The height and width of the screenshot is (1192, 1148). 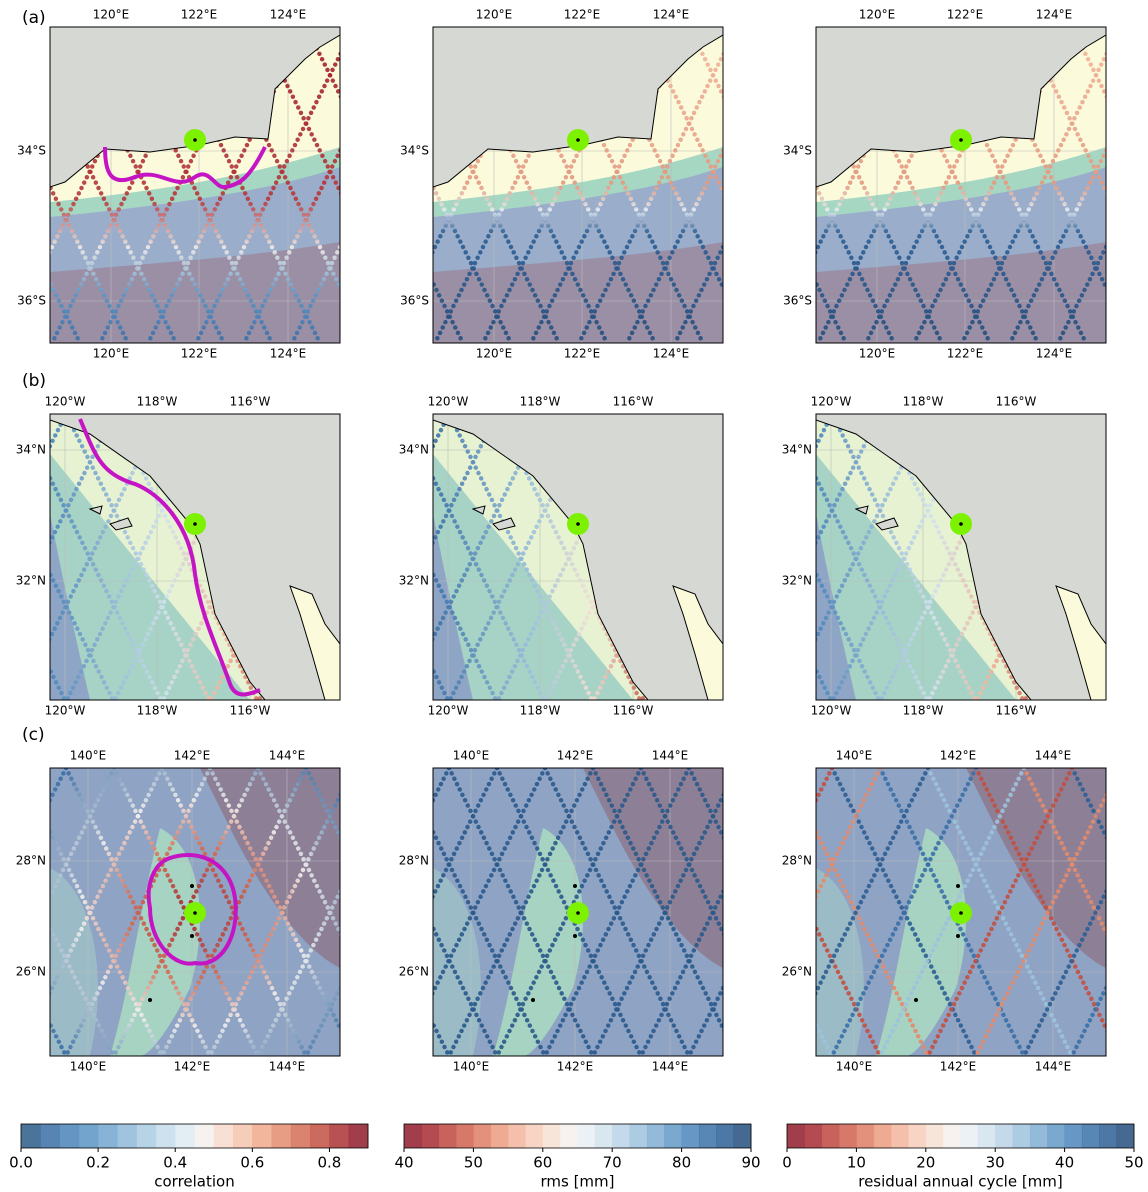 What do you see at coordinates (33, 735) in the screenshot?
I see `panel-label: (c)` at bounding box center [33, 735].